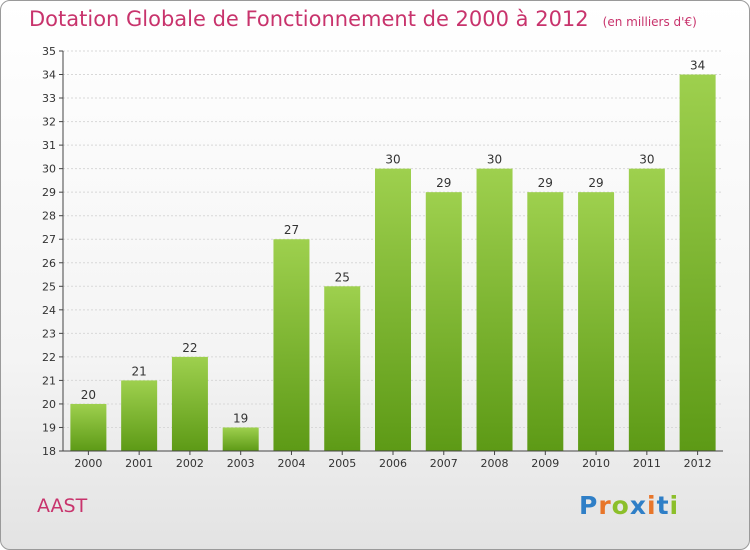  Describe the element at coordinates (629, 505) in the screenshot. I see `proxiti-logo: Proxiti` at that location.